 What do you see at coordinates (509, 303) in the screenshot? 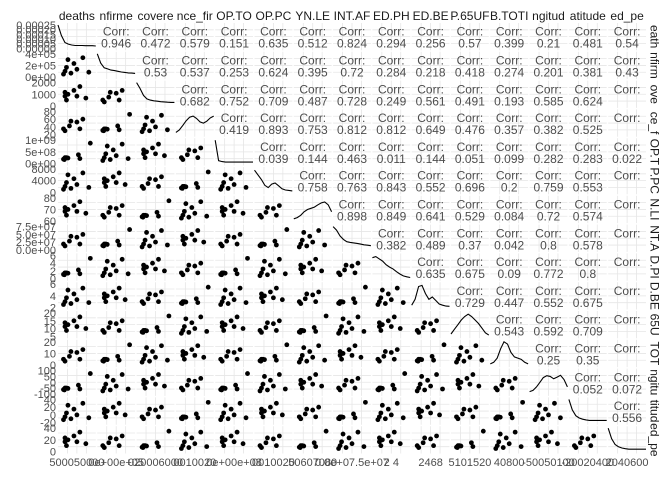
I see `corr-value: 0.447` at bounding box center [509, 303].